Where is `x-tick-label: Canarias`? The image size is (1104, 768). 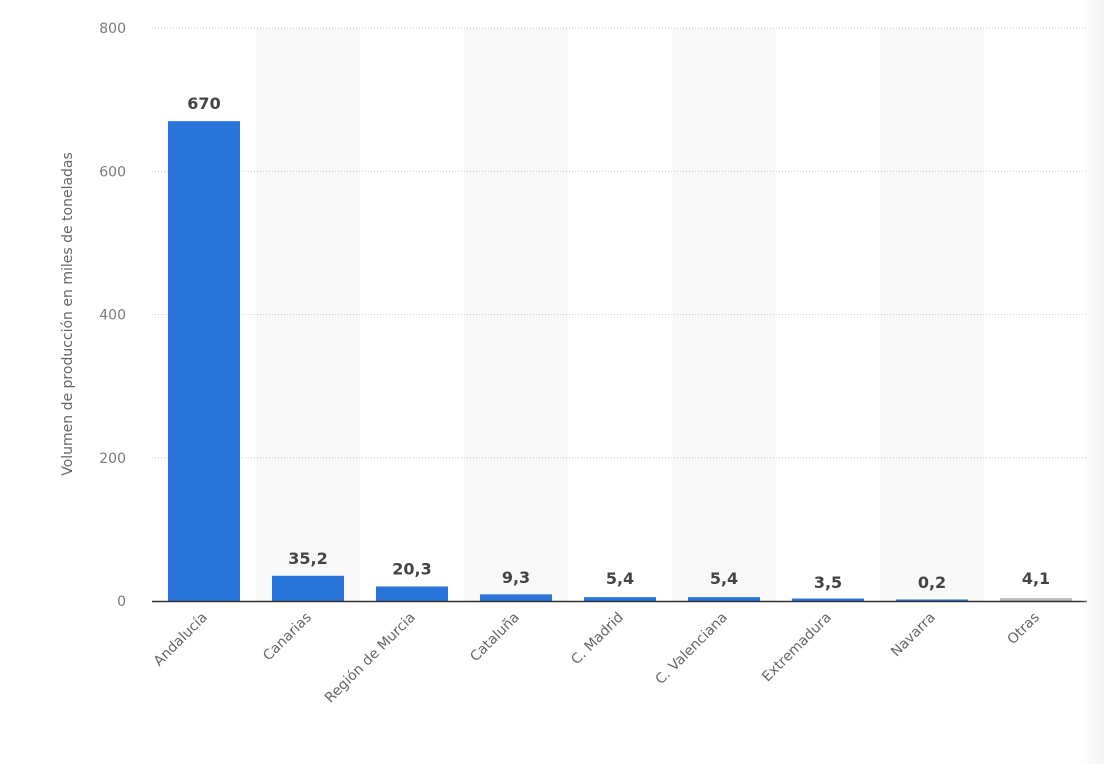 x-tick-label: Canarias is located at coordinates (287, 637).